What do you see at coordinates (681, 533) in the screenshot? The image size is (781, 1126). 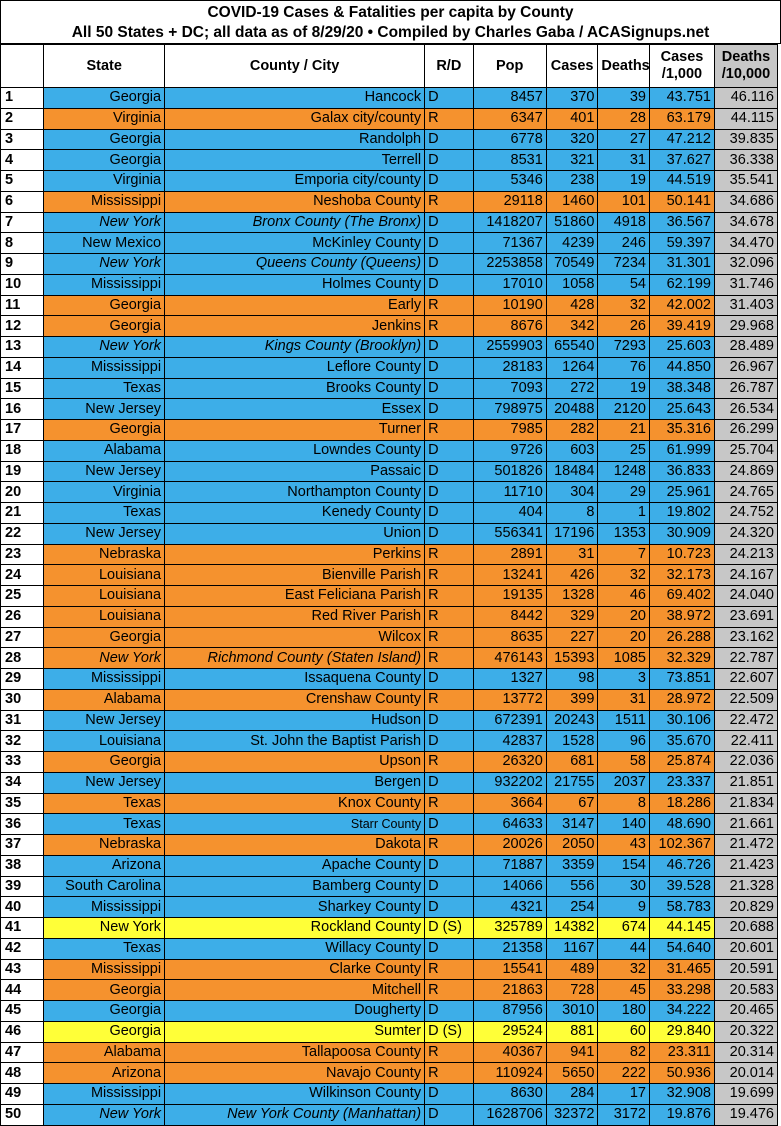 I see `row-cases-per-1000: 30.909` at bounding box center [681, 533].